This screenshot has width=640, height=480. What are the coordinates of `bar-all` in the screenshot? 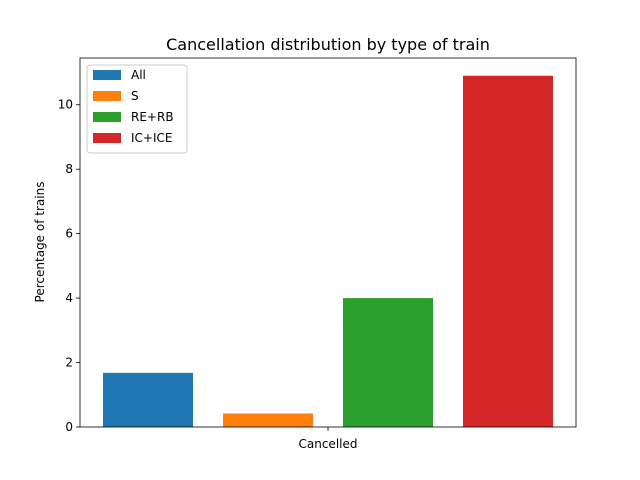 It's located at (148, 399).